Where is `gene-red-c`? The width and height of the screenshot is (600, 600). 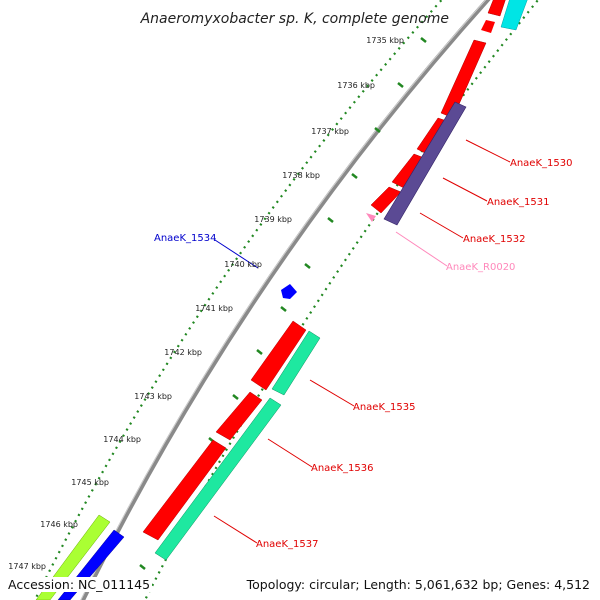
gene-red-c is located at coordinates (386, 200).